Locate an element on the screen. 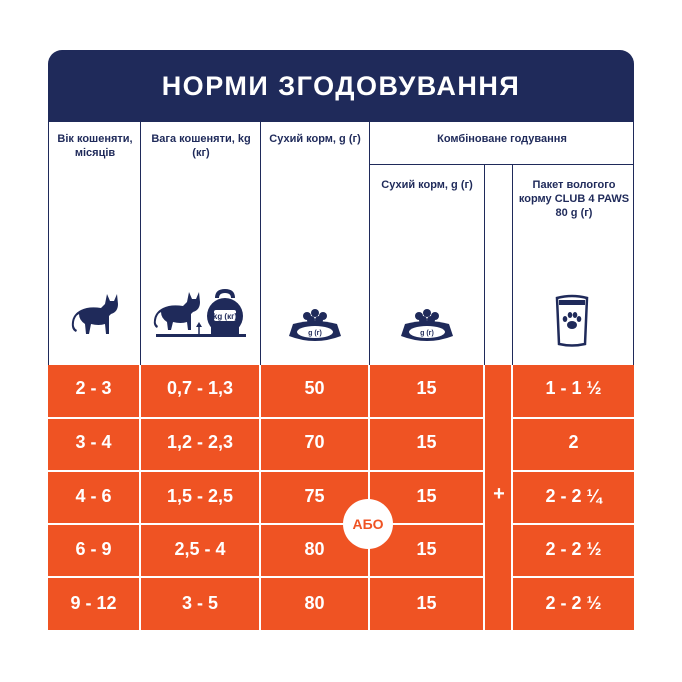 This screenshot has height=682, width=682. weight-column-header: Вага кошеняти, kg (кг) is located at coordinates (201, 146).